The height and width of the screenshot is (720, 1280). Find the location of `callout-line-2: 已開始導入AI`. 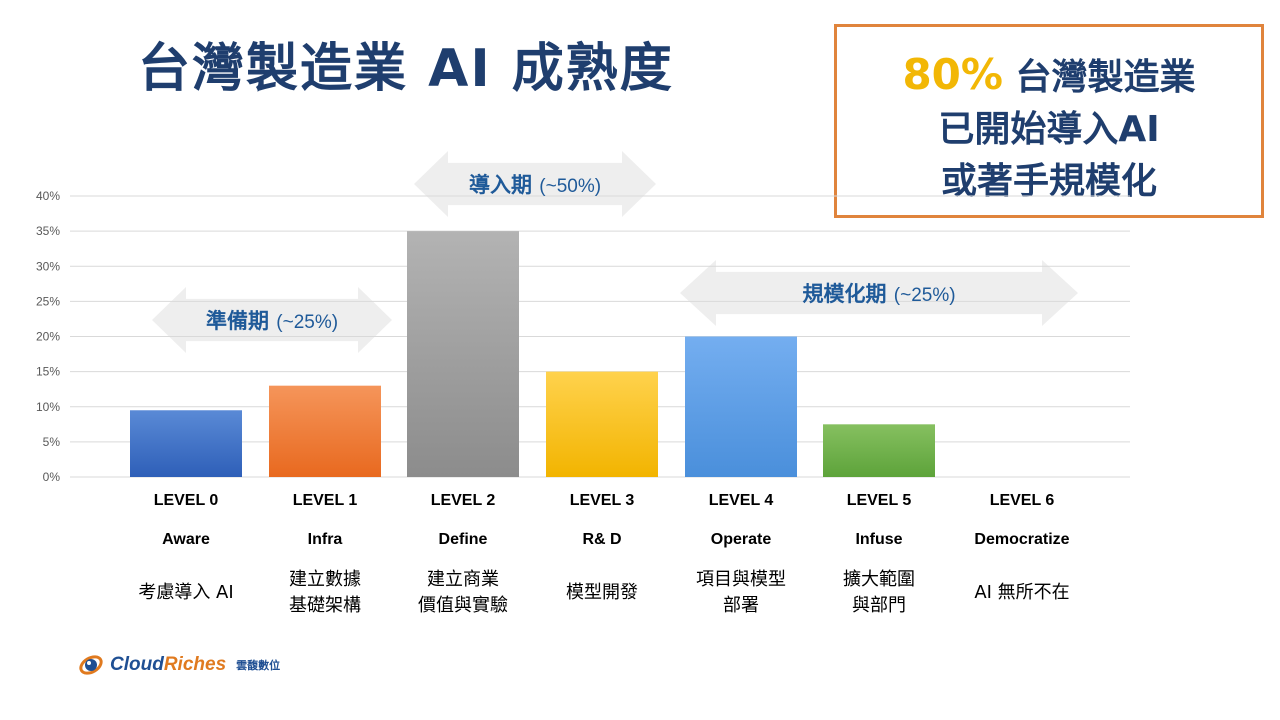

callout-line-2: 已開始導入AI is located at coordinates (1049, 129).